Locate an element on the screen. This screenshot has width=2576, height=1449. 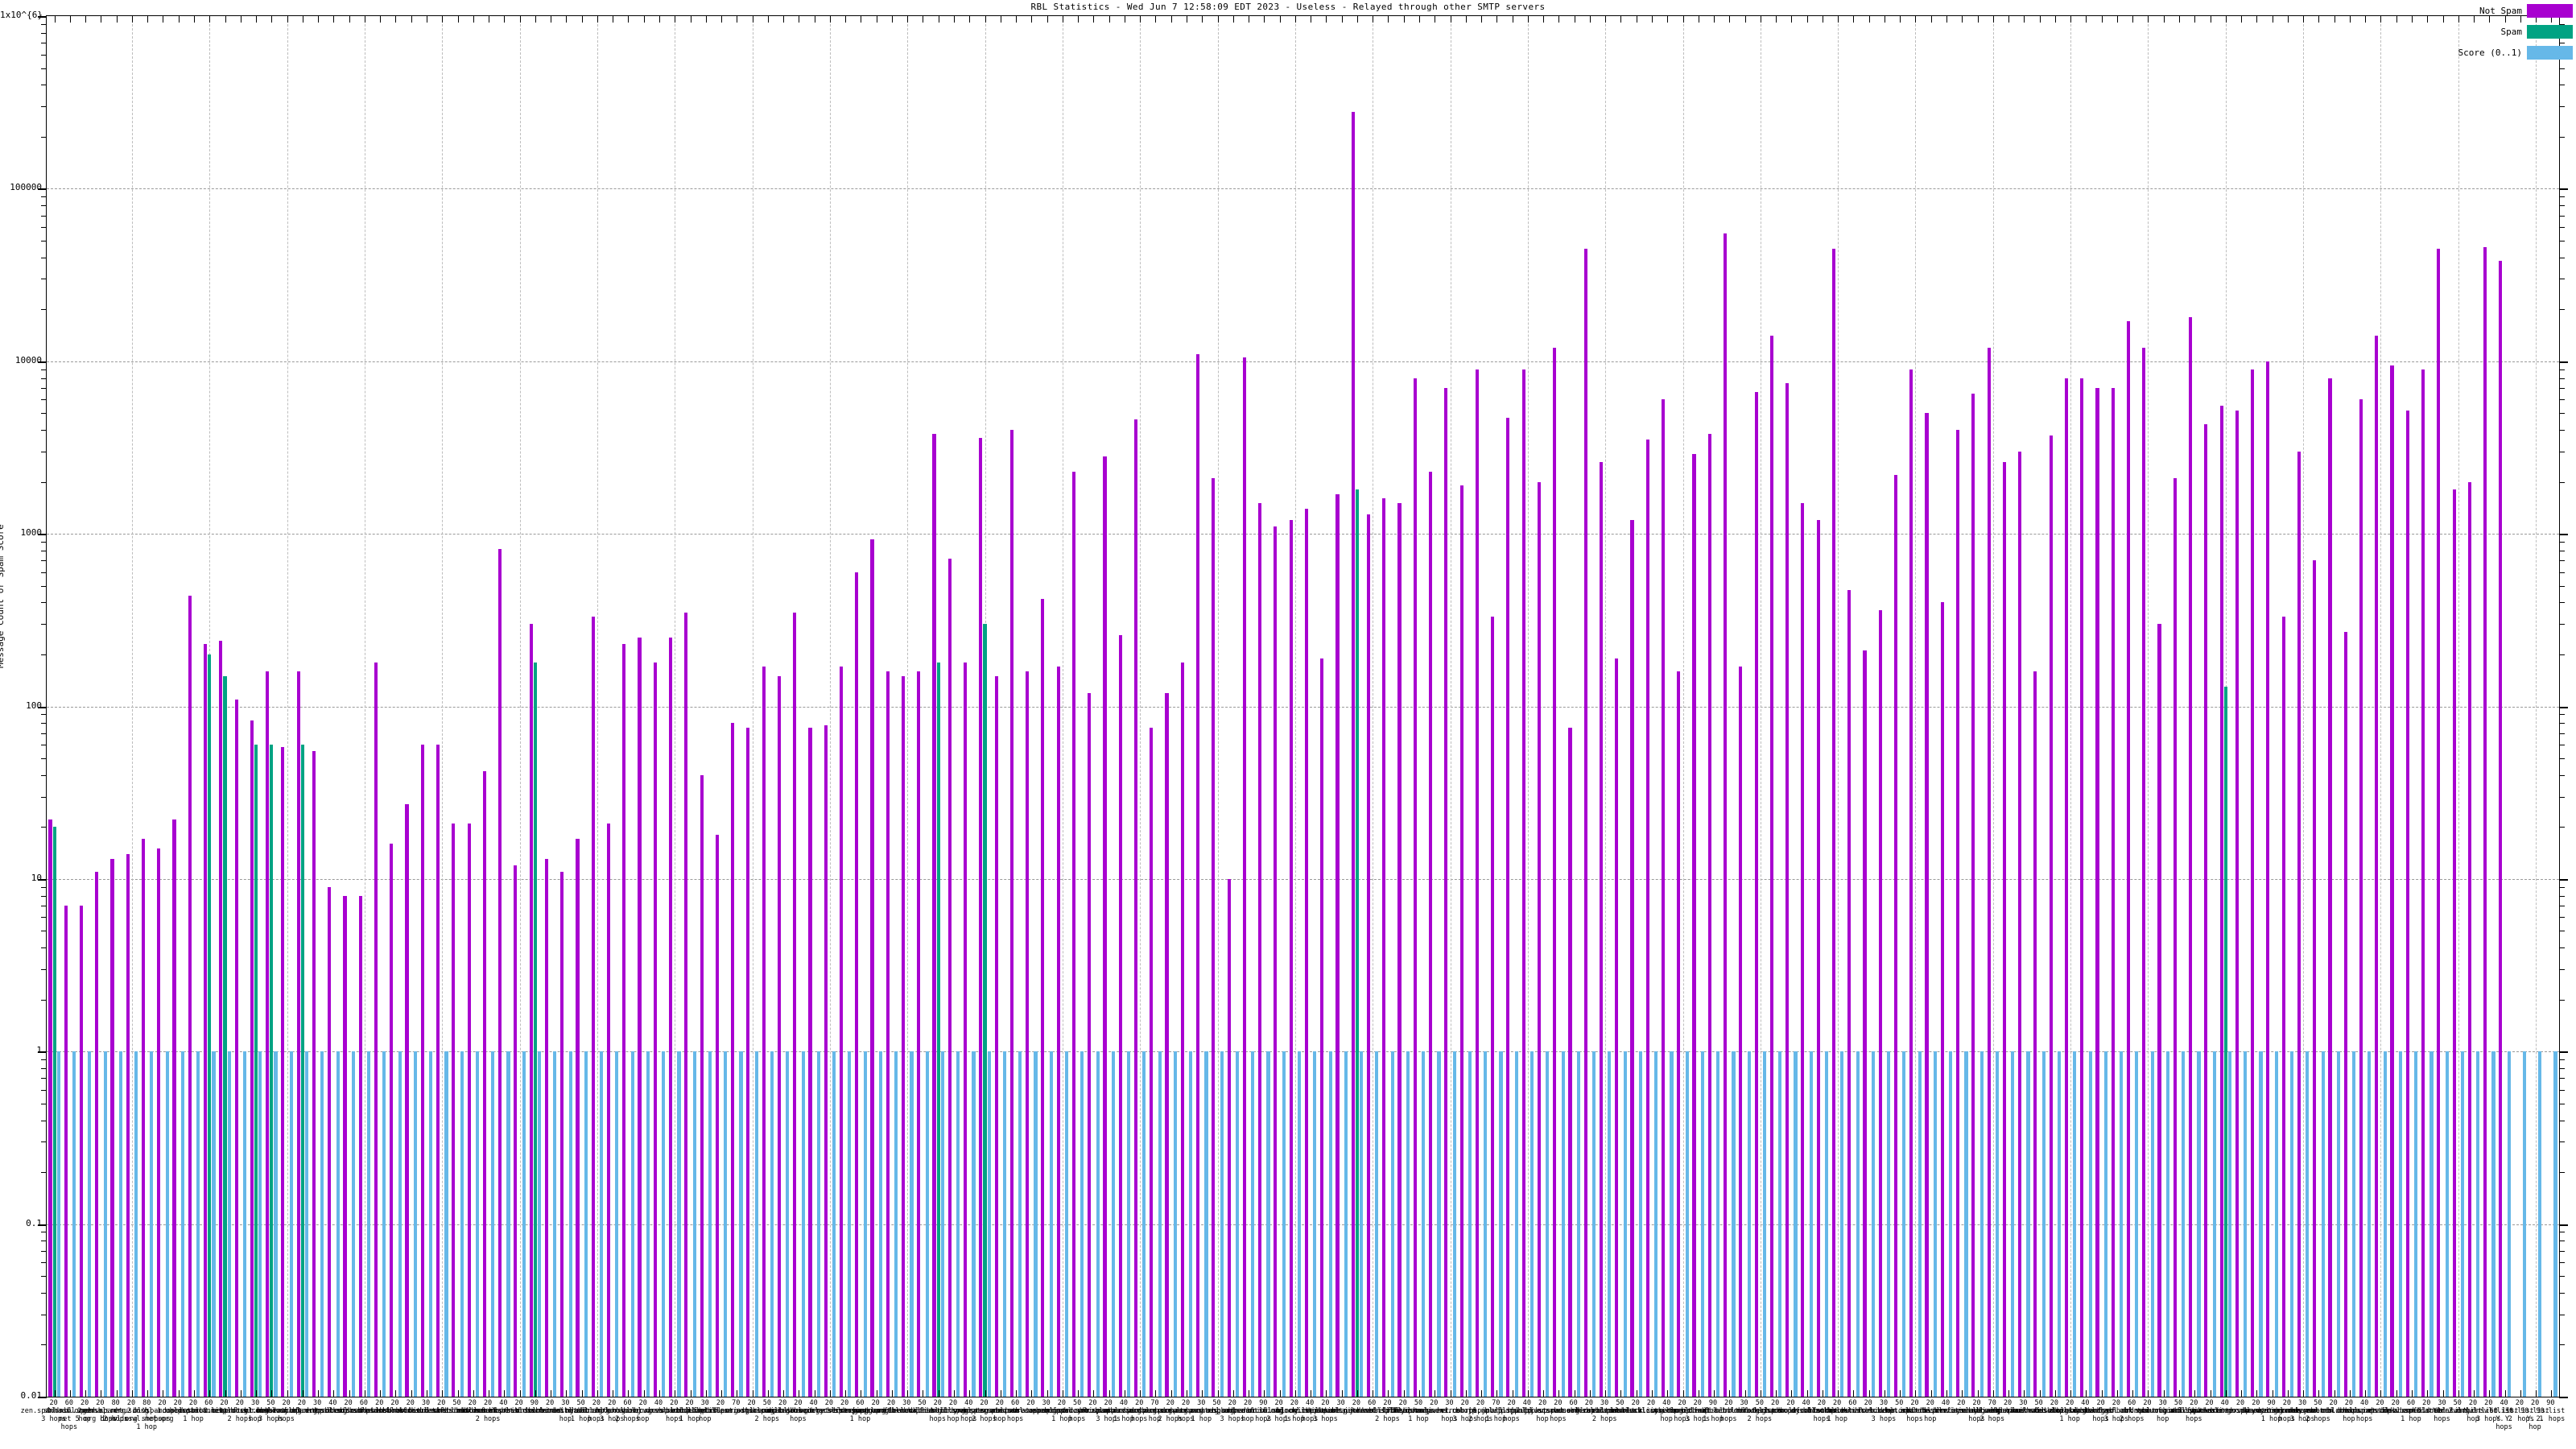
legend-item-label: Score (0..1) is located at coordinates (2490, 53).